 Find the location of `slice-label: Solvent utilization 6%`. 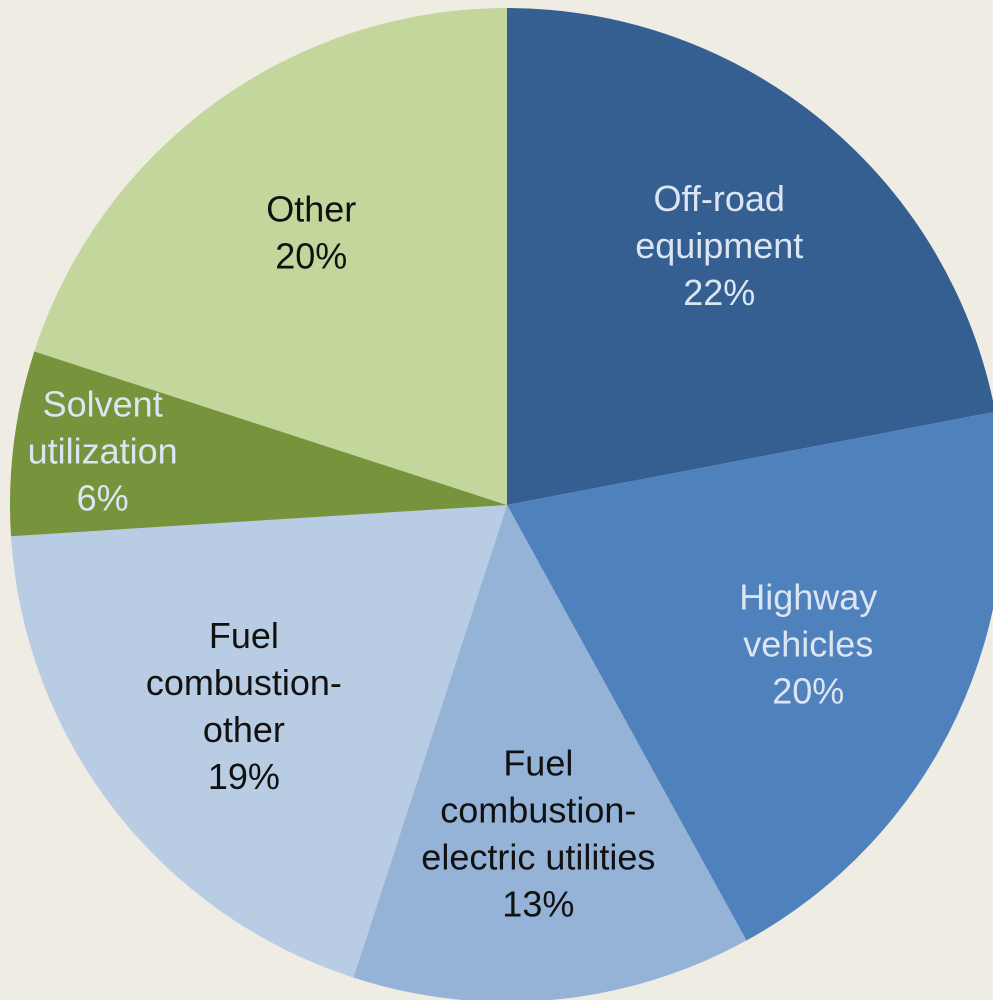

slice-label: Solvent utilization 6% is located at coordinates (103, 450).